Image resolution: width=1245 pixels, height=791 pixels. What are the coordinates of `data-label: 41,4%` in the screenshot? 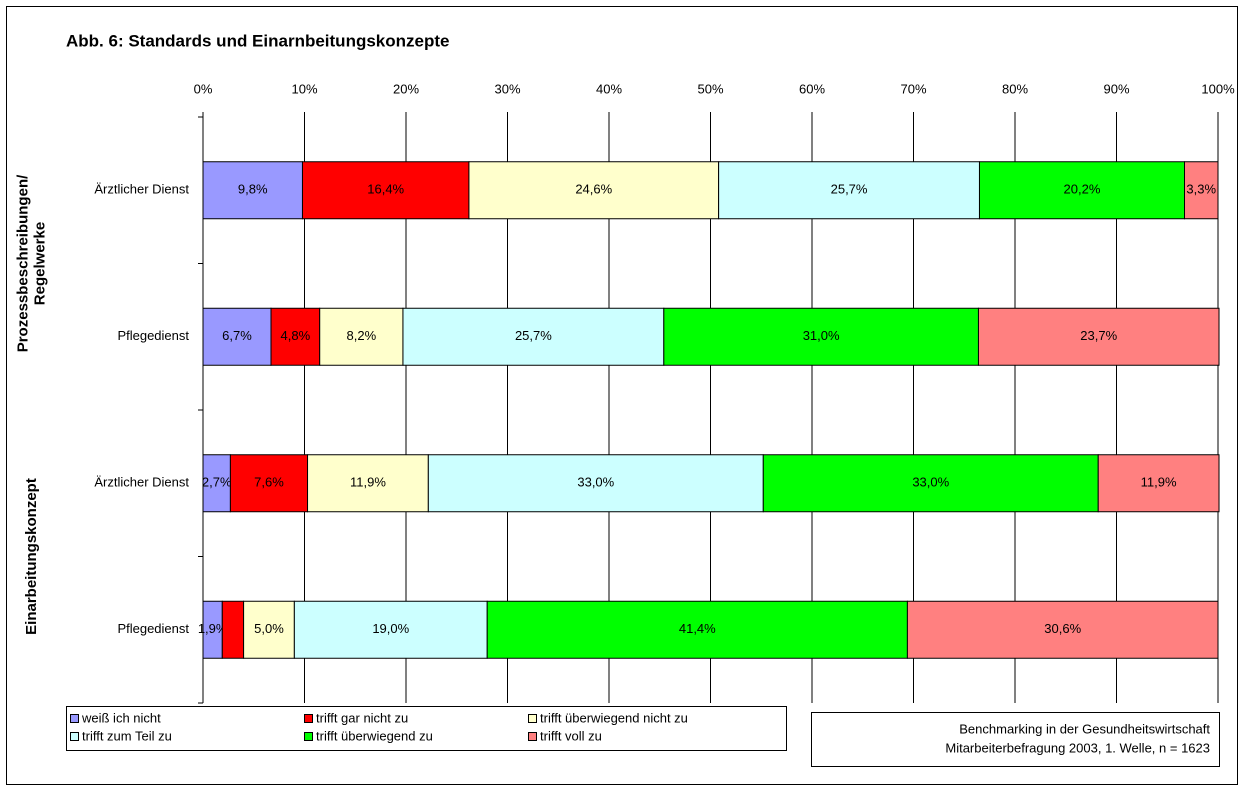 It's located at (697, 628).